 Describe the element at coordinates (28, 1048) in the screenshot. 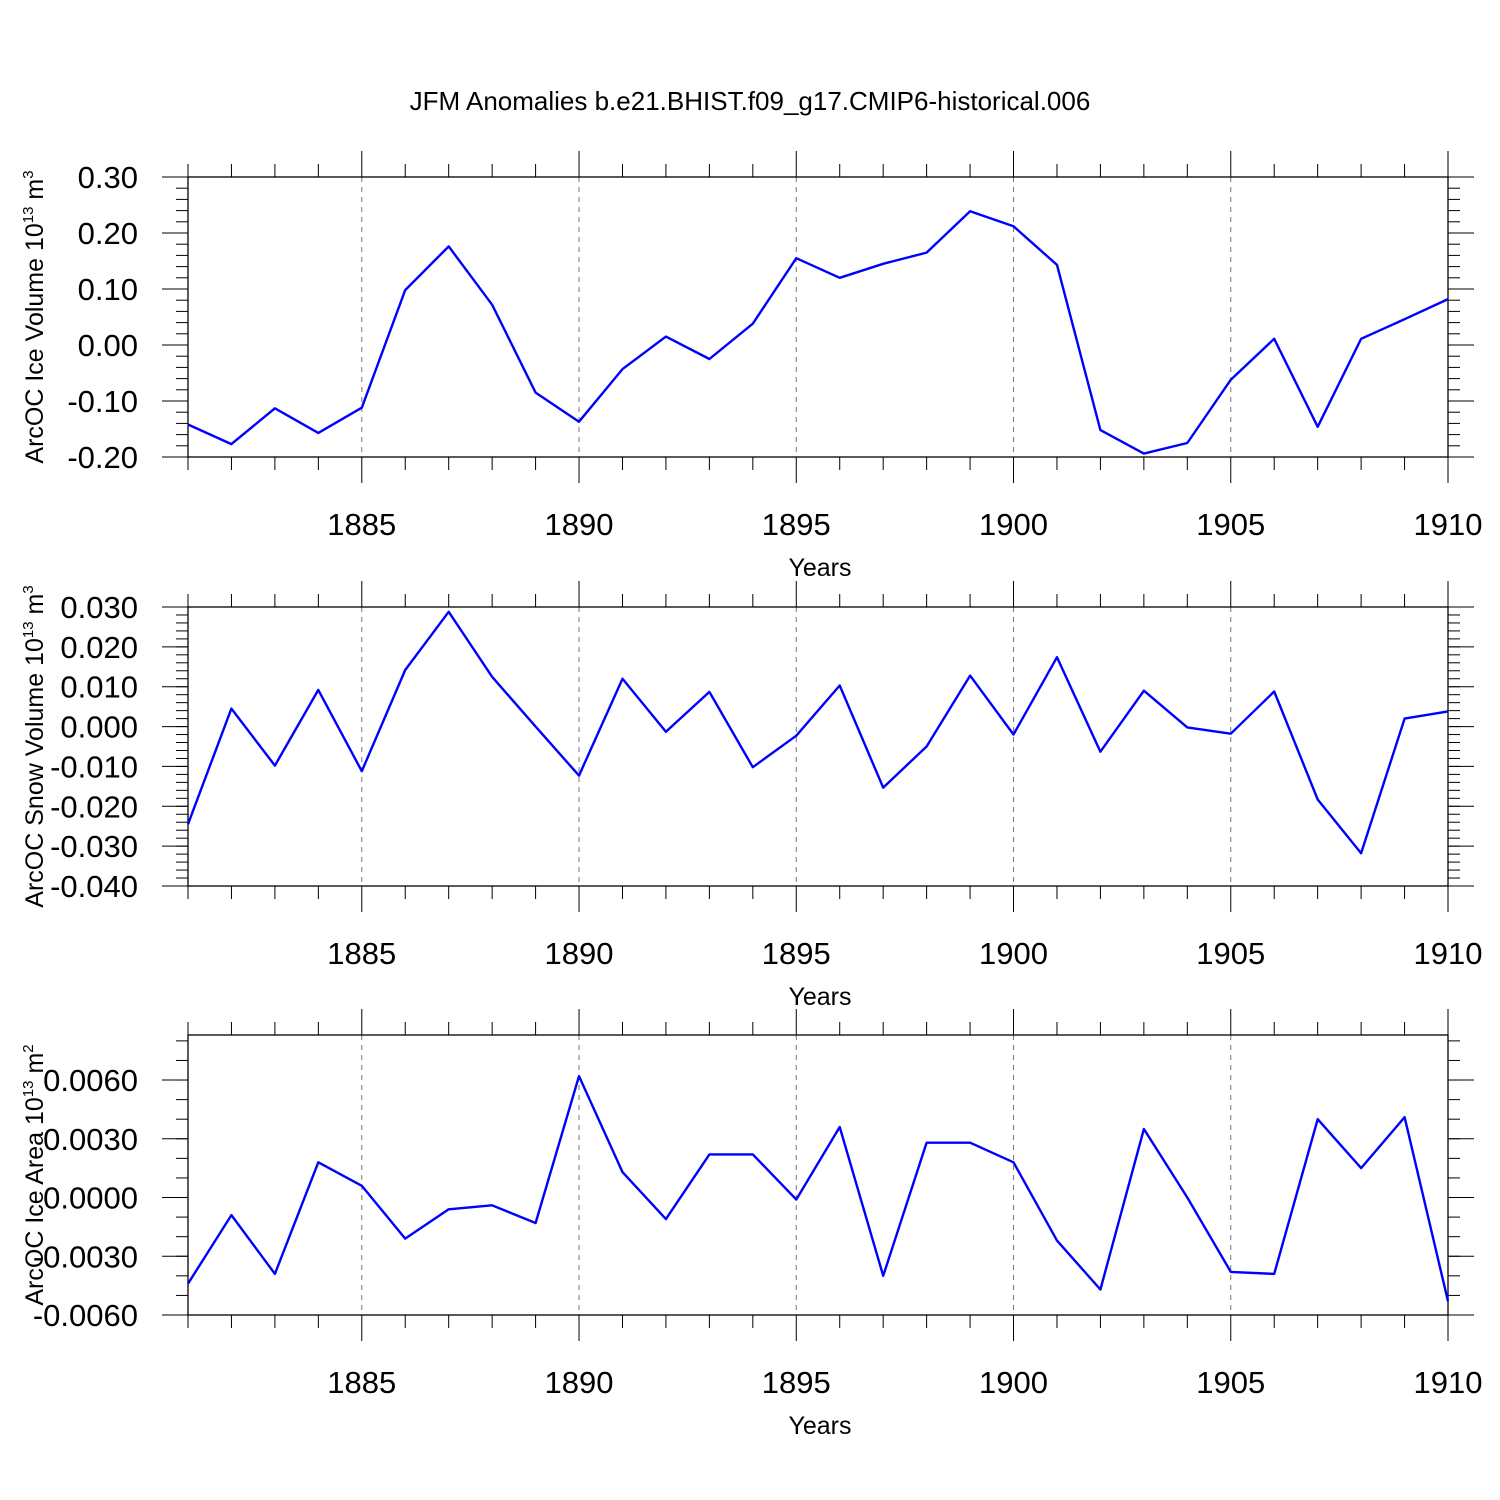

I see `y-axis-title-unit-exponent: 2` at that location.